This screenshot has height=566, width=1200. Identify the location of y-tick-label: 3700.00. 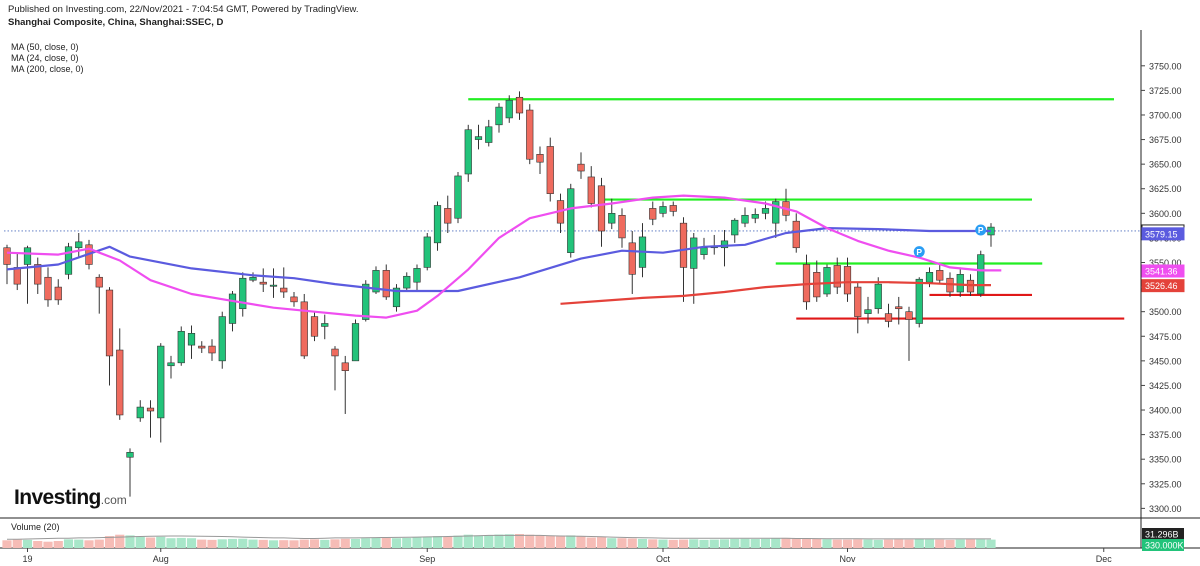
(1165, 115).